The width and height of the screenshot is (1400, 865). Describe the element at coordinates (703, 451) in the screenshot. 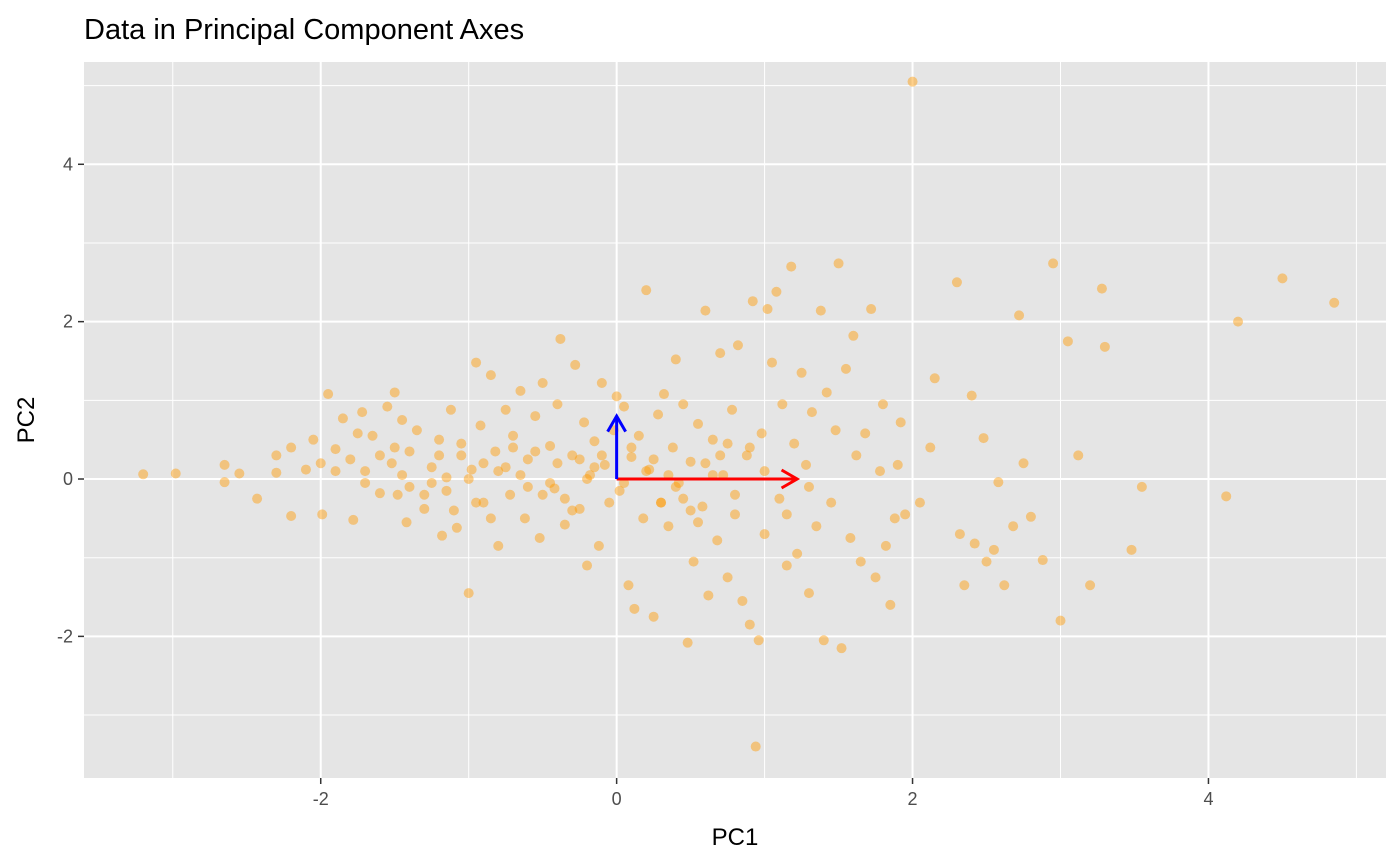

I see `pc-arrows` at that location.